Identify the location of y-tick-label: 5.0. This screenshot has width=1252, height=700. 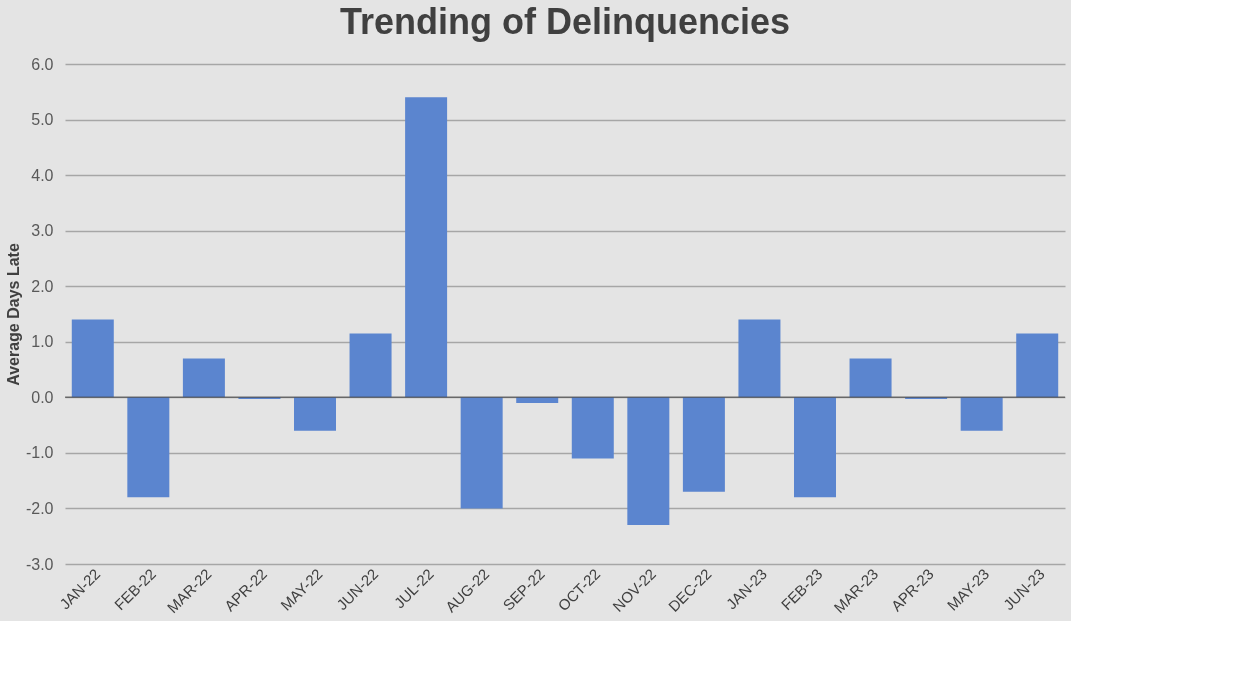
(42, 120).